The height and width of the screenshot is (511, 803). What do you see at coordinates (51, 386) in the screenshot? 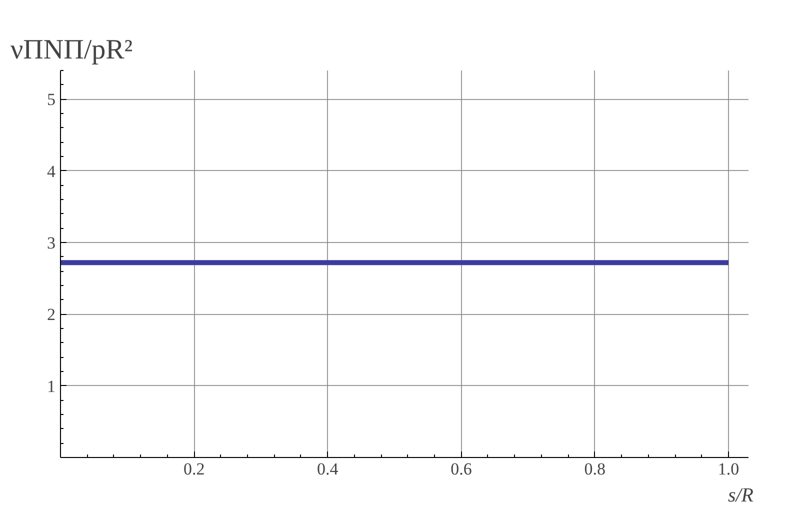
I see `y-tick-label: 1` at bounding box center [51, 386].